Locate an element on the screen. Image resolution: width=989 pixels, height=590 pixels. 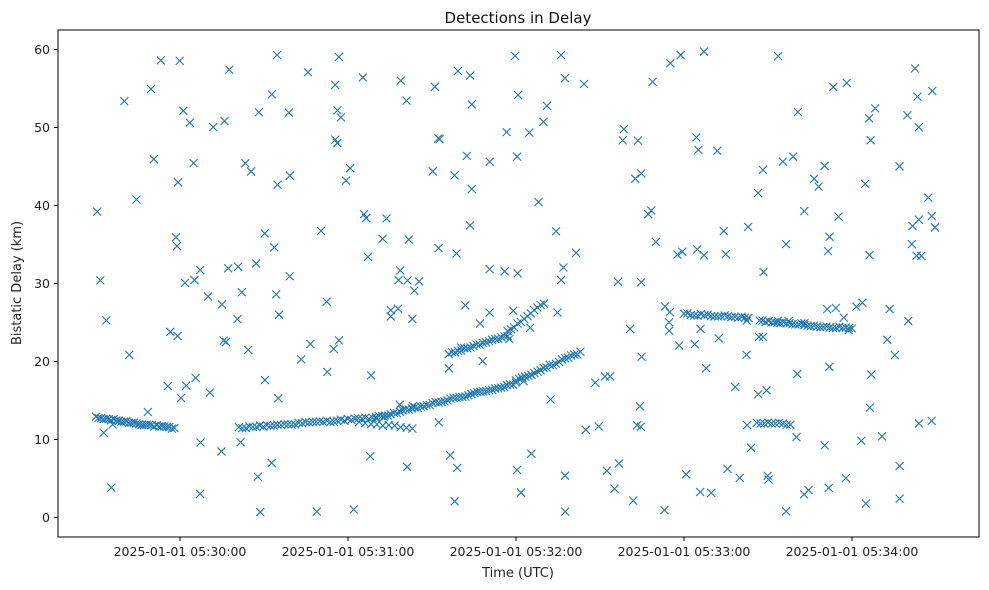
y-axis-label: Bistatic Delay (km) is located at coordinates (17, 283).